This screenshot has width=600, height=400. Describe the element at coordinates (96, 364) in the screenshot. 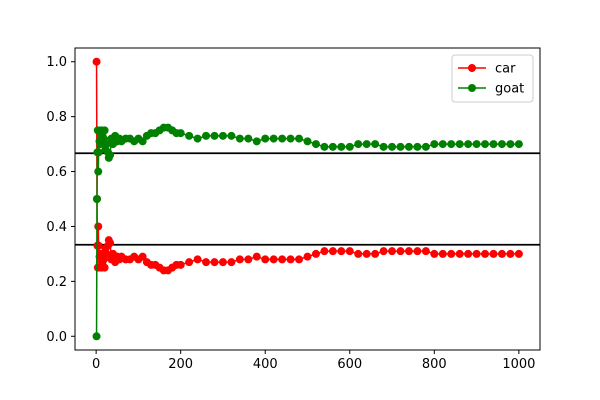

I see `x-tick-label: 0` at that location.